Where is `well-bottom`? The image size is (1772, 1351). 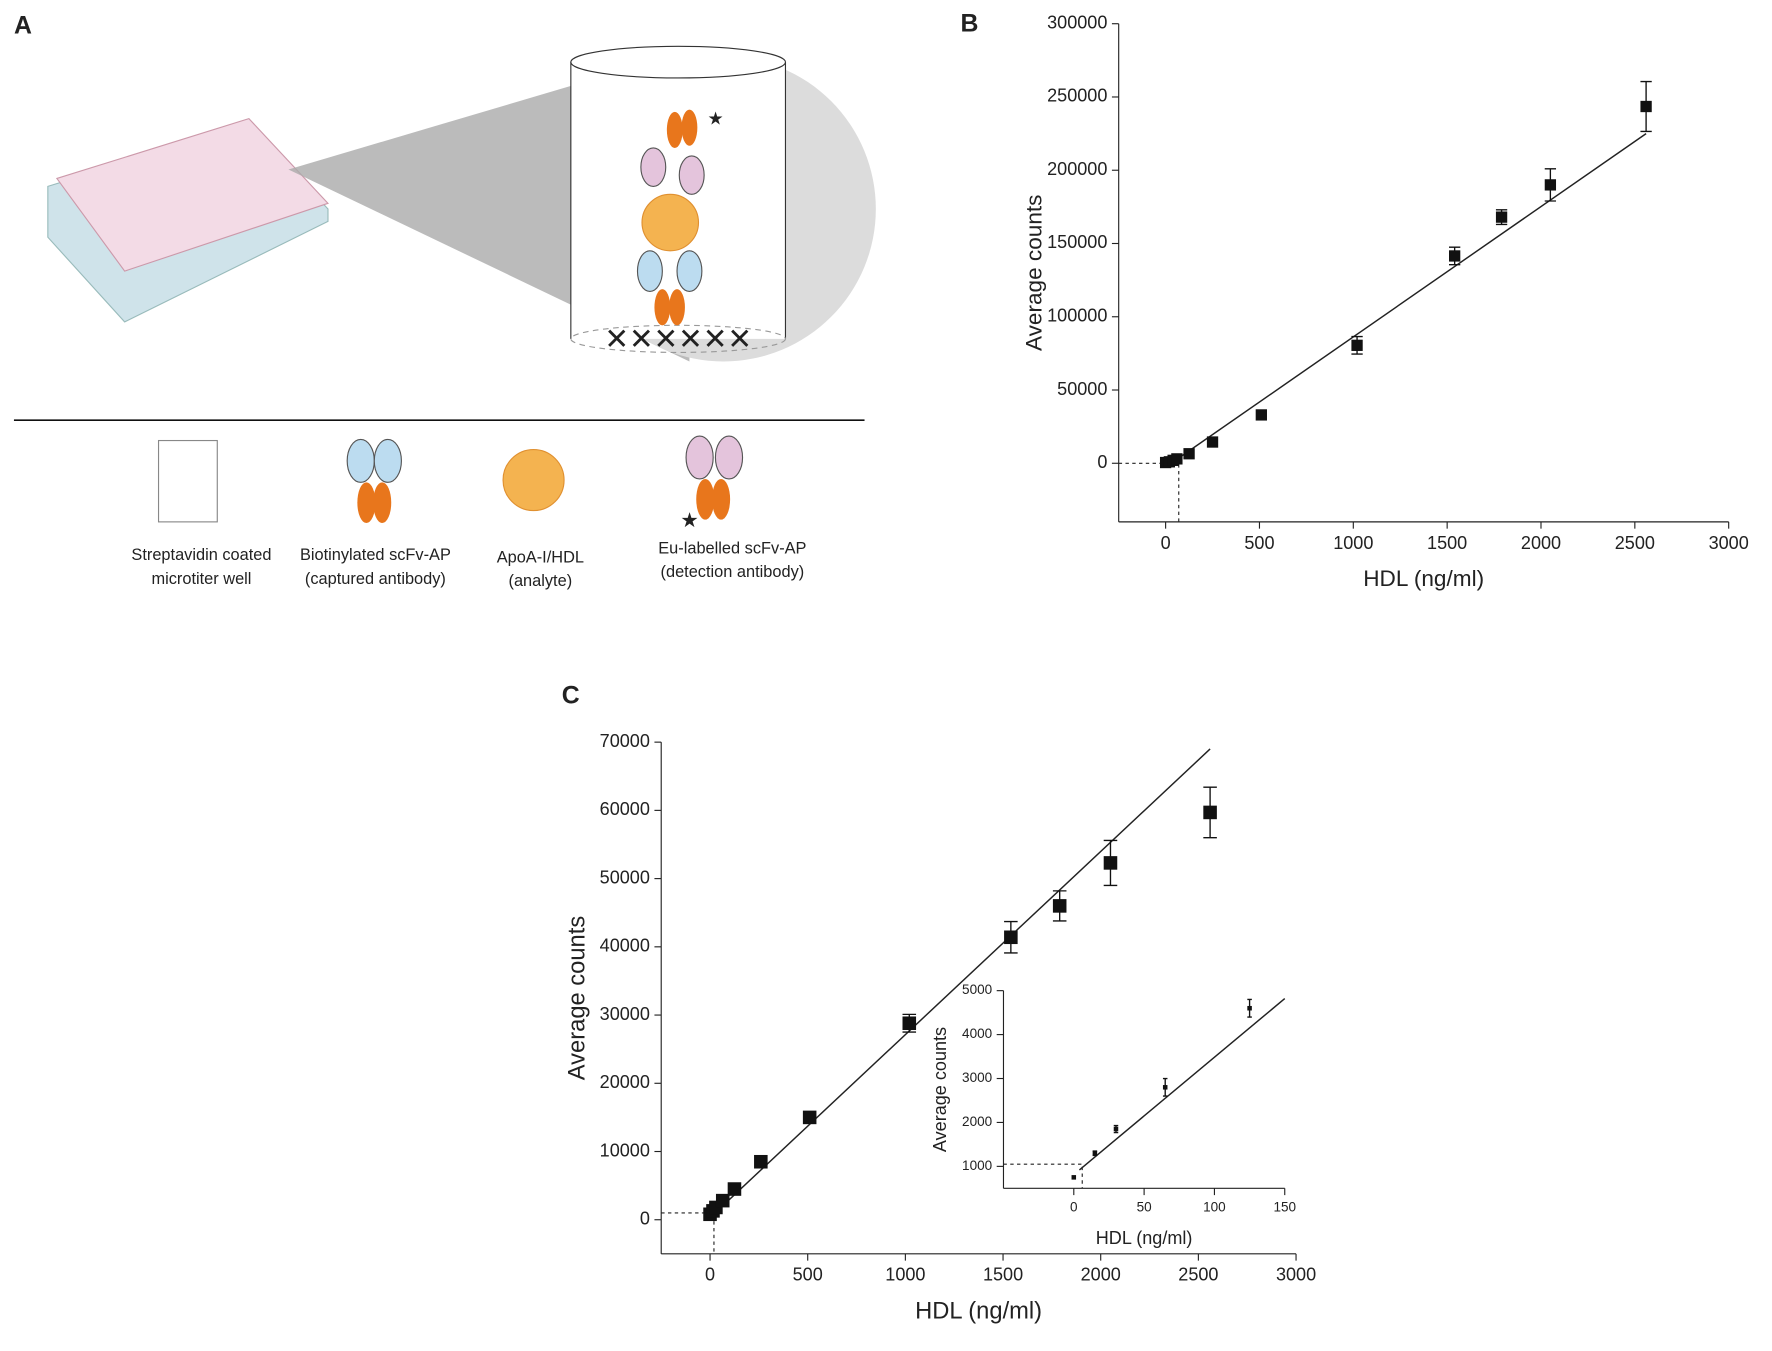 well-bottom is located at coordinates (678, 338).